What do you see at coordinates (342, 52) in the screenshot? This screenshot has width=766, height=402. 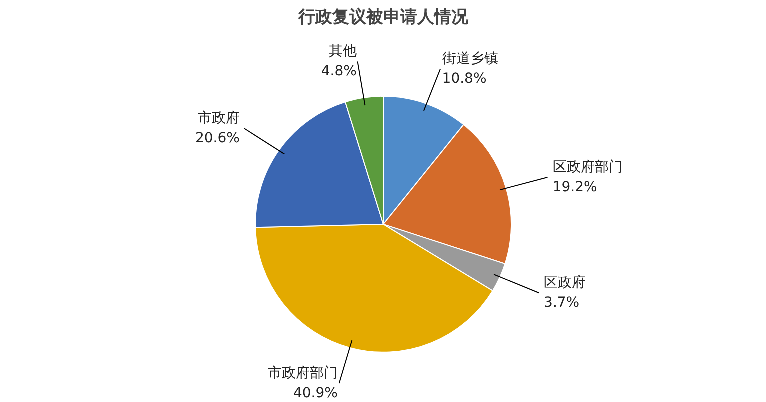 I see `slice-label: 其他` at bounding box center [342, 52].